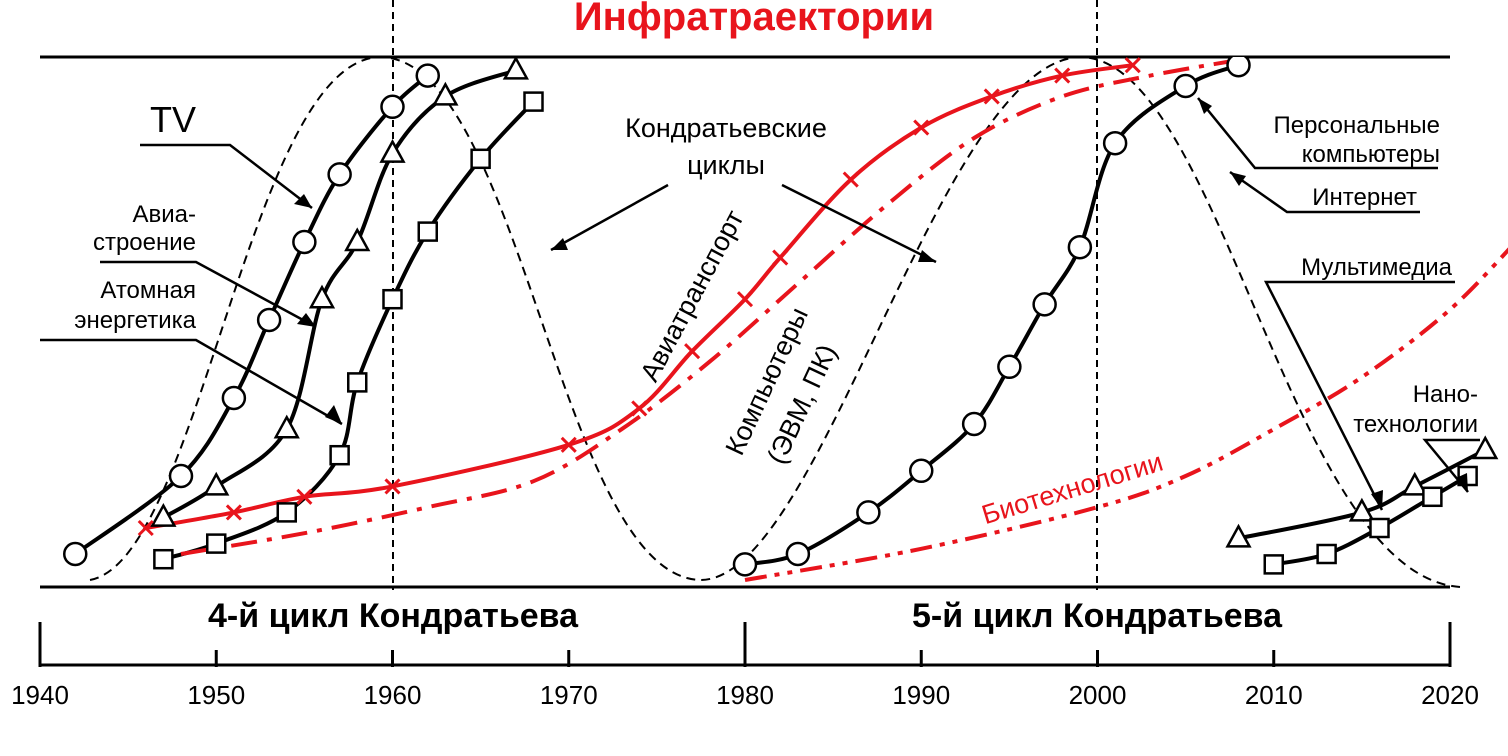  What do you see at coordinates (859, 223) in the screenshot?
I see `kondratiev-leader-right` at bounding box center [859, 223].